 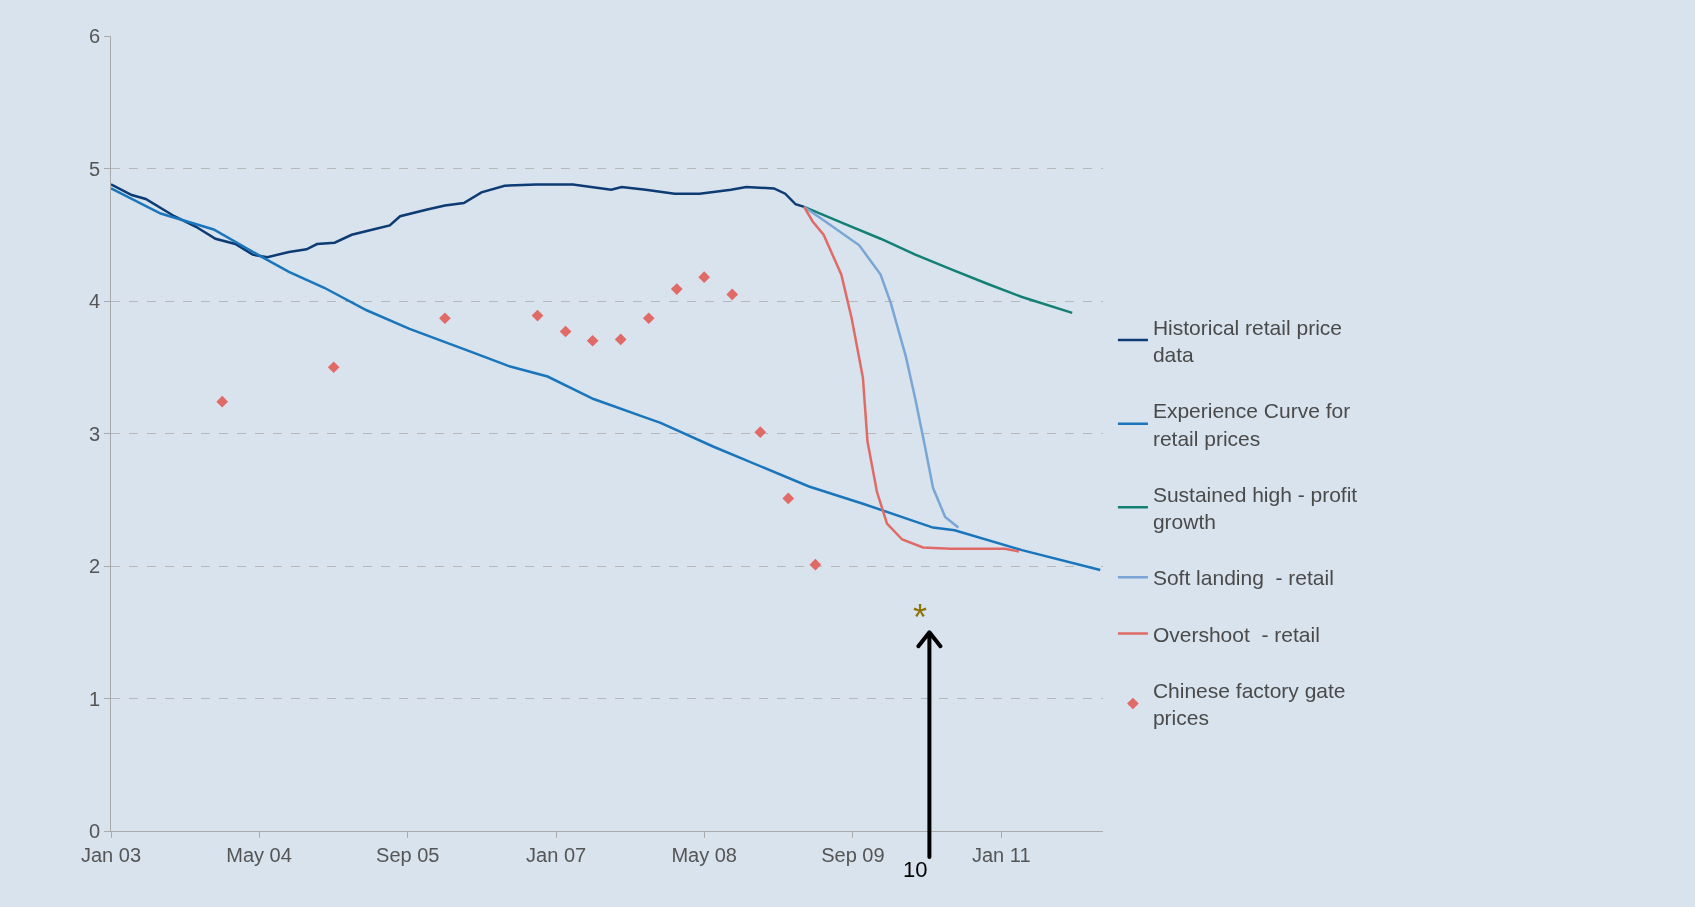 I want to click on legend-label: Historical retail price data, so click(x=1247, y=340).